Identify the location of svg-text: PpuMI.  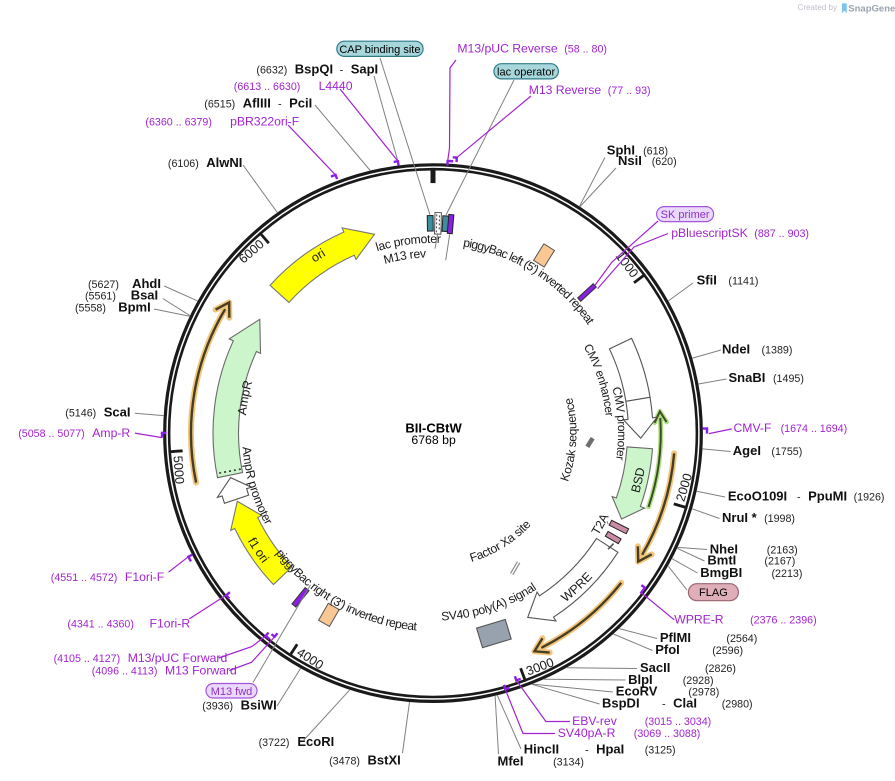
(827, 496).